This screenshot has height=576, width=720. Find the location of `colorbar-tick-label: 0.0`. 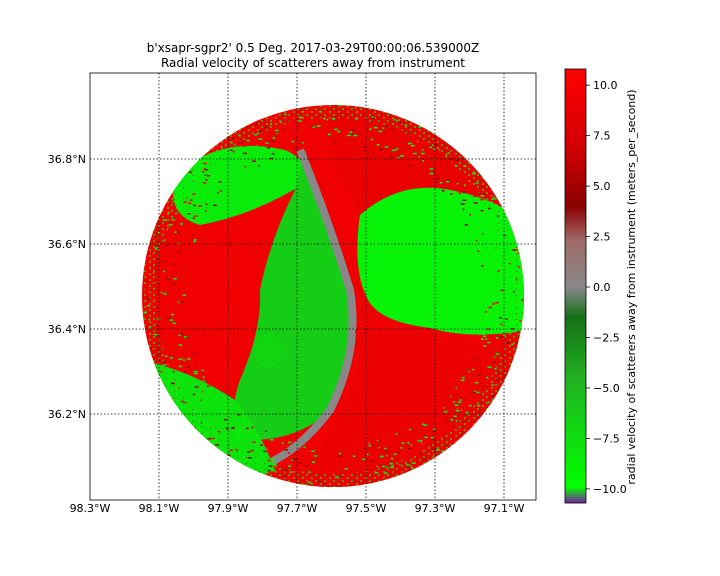

colorbar-tick-label: 0.0 is located at coordinates (602, 287).